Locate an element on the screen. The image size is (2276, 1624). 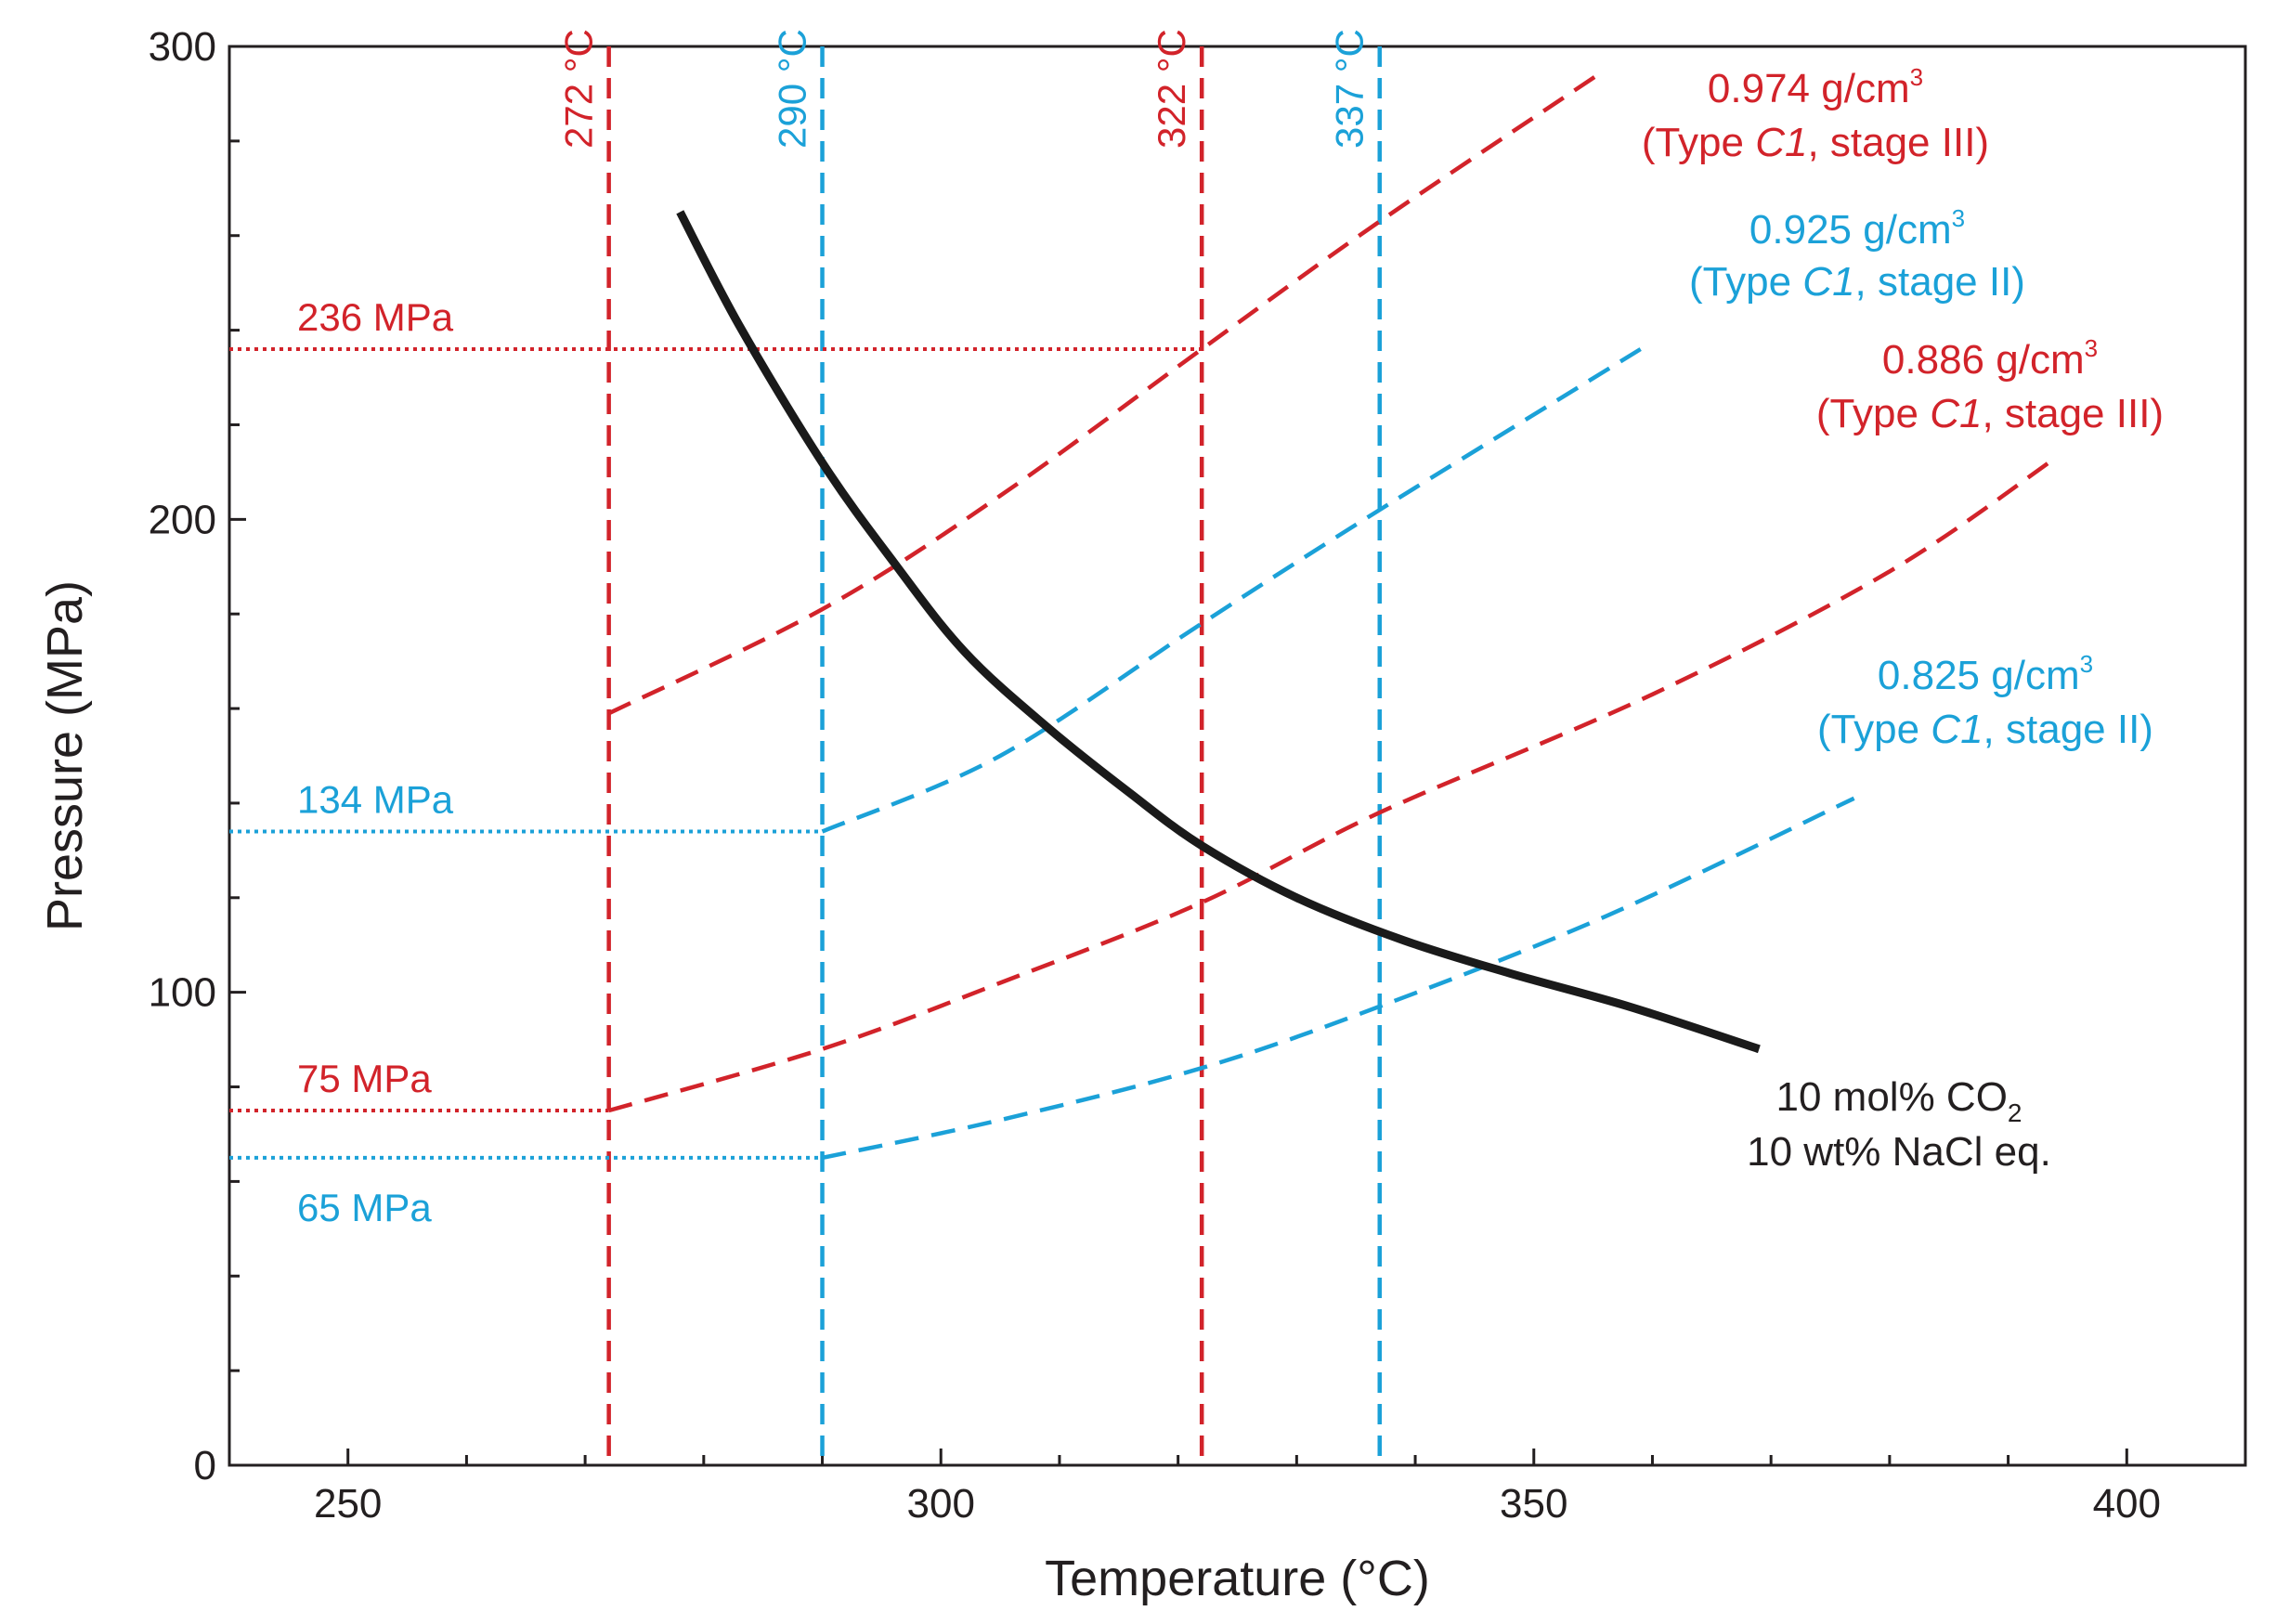
isochore-0825-type-label: (Type C1, stage II) is located at coordinates (1985, 729).